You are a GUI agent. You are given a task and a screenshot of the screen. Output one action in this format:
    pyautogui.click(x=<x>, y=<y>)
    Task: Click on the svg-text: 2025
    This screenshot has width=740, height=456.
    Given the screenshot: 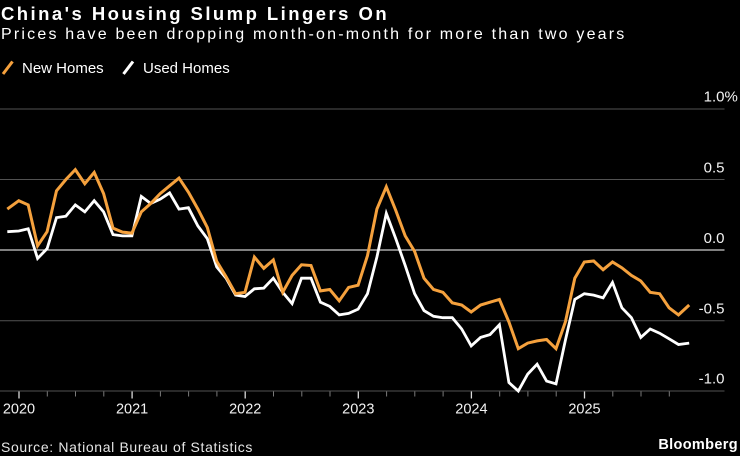 What is the action you would take?
    pyautogui.click(x=584, y=410)
    